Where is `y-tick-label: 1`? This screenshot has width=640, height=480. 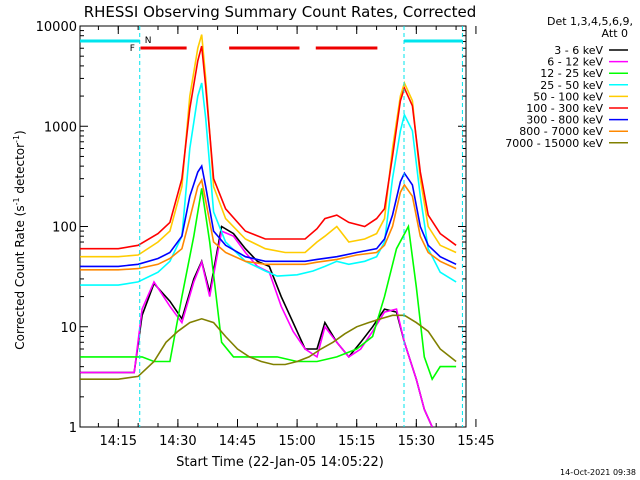 y-tick-label: 1 is located at coordinates (73, 428).